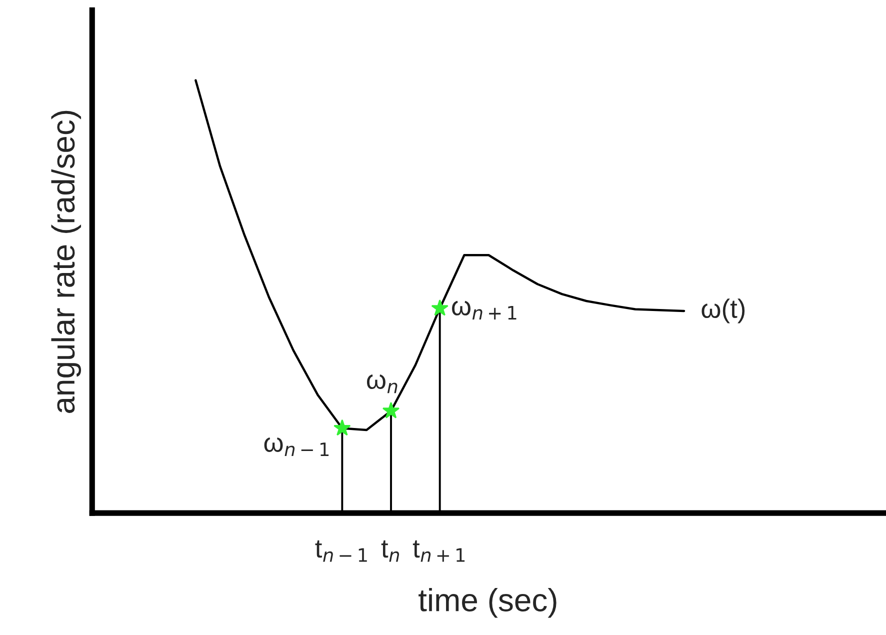  I want to click on x-axis-title: time (sec), so click(487, 603).